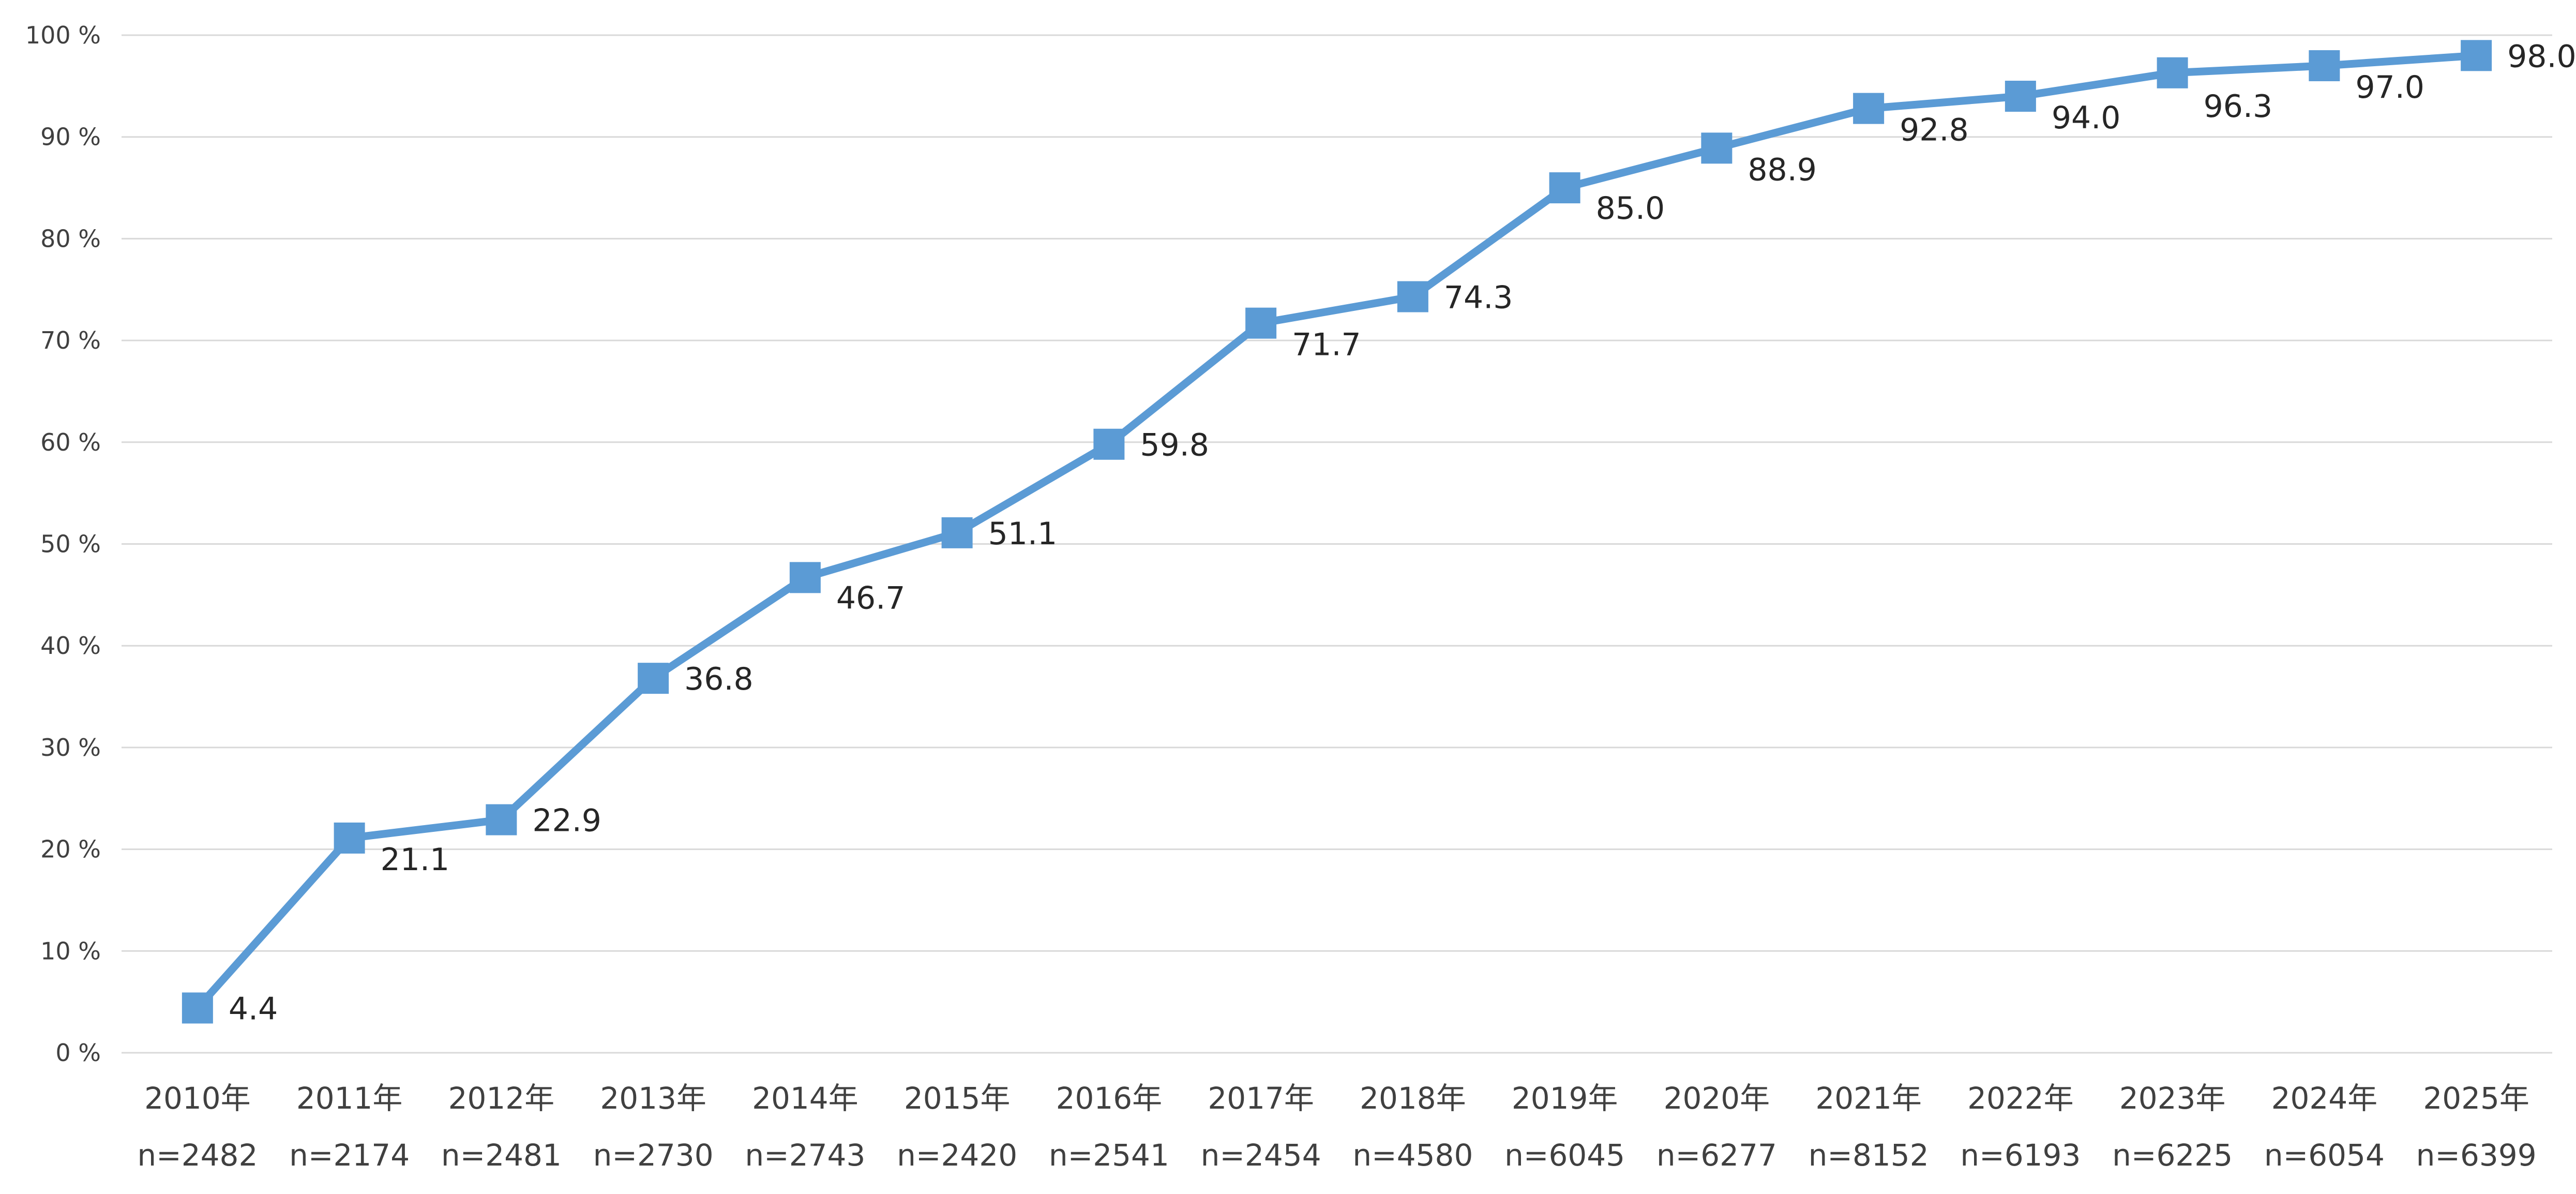 This screenshot has height=1194, width=2576. I want to click on y-tick-label: 90 %, so click(70, 137).